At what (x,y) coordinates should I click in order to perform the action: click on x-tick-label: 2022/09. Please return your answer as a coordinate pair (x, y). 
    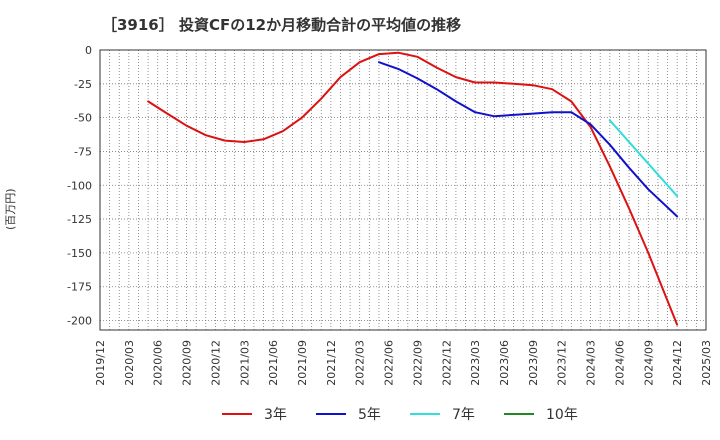
    Looking at the image, I should click on (417, 363).